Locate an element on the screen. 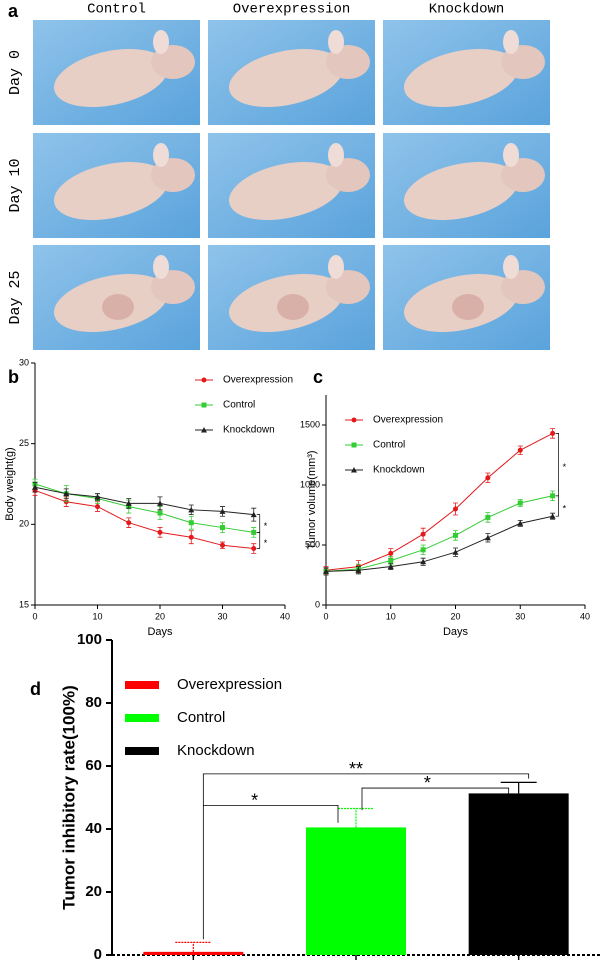  y-tick-label: 500 is located at coordinates (312, 544).